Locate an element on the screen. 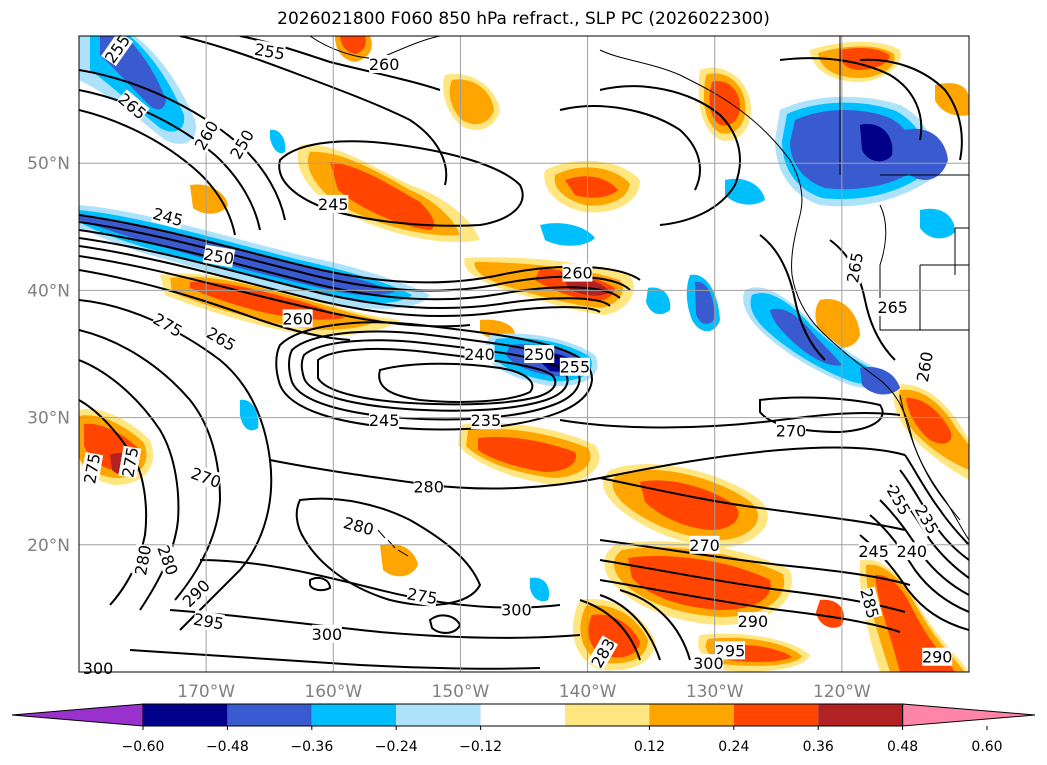 The height and width of the screenshot is (765, 1047). contour-label: 255 is located at coordinates (575, 367).